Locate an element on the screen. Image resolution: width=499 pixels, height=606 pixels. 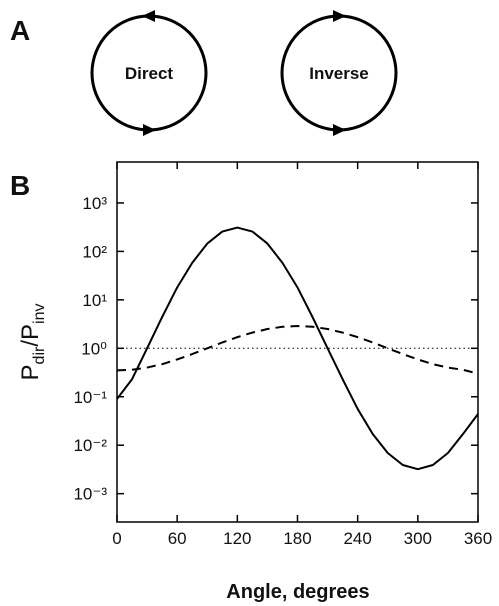
data-line is located at coordinates (297, 350).